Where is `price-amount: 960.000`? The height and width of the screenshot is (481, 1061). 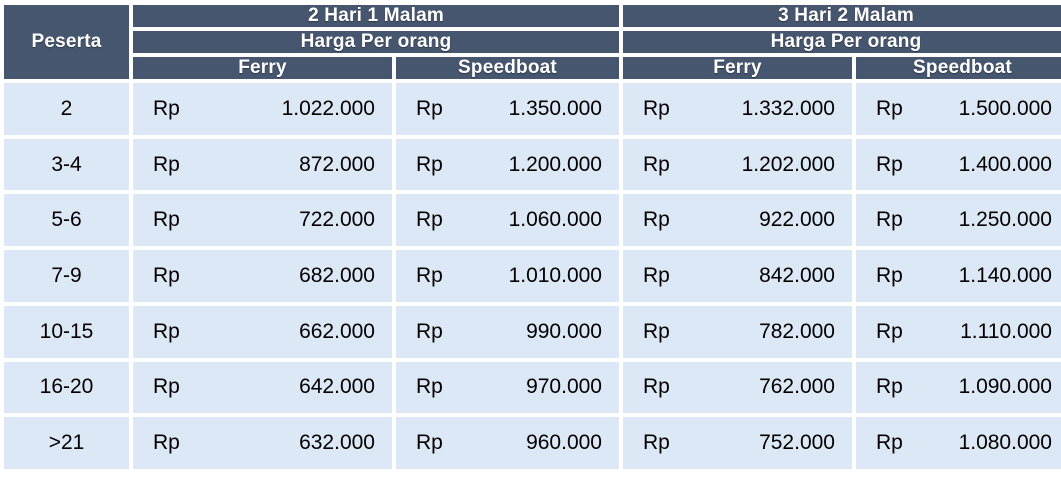 price-amount: 960.000 is located at coordinates (564, 443).